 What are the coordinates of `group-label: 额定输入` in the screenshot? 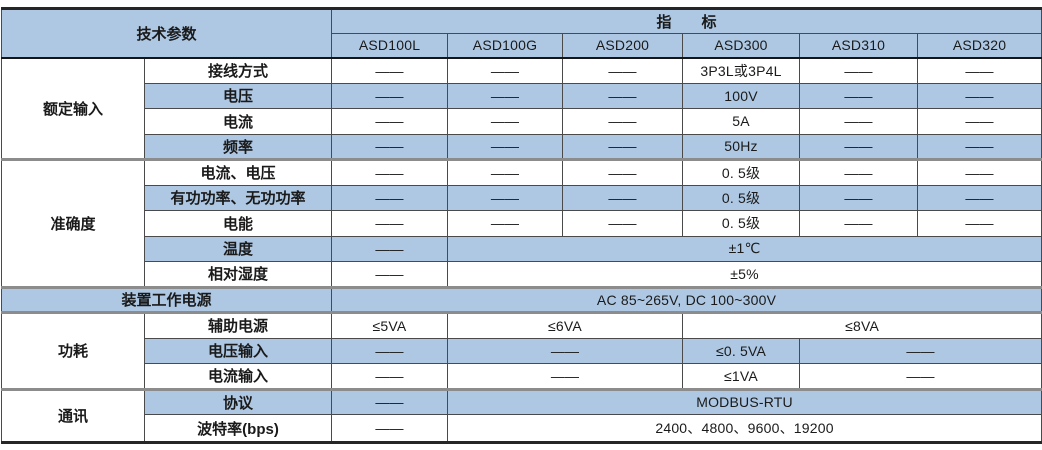 It's located at (73, 109).